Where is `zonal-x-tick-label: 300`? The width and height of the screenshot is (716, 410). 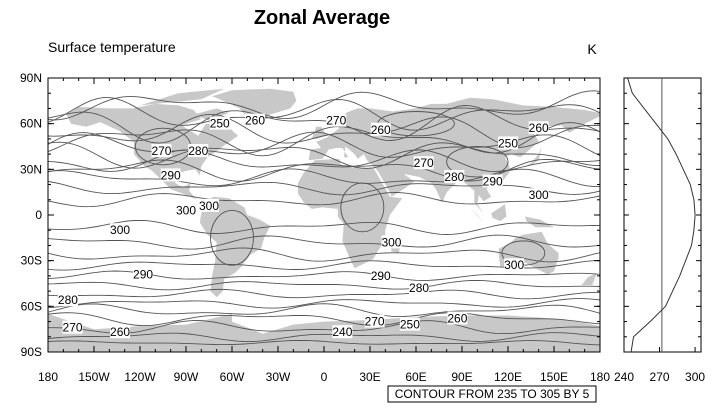 zonal-x-tick-label: 300 is located at coordinates (695, 377).